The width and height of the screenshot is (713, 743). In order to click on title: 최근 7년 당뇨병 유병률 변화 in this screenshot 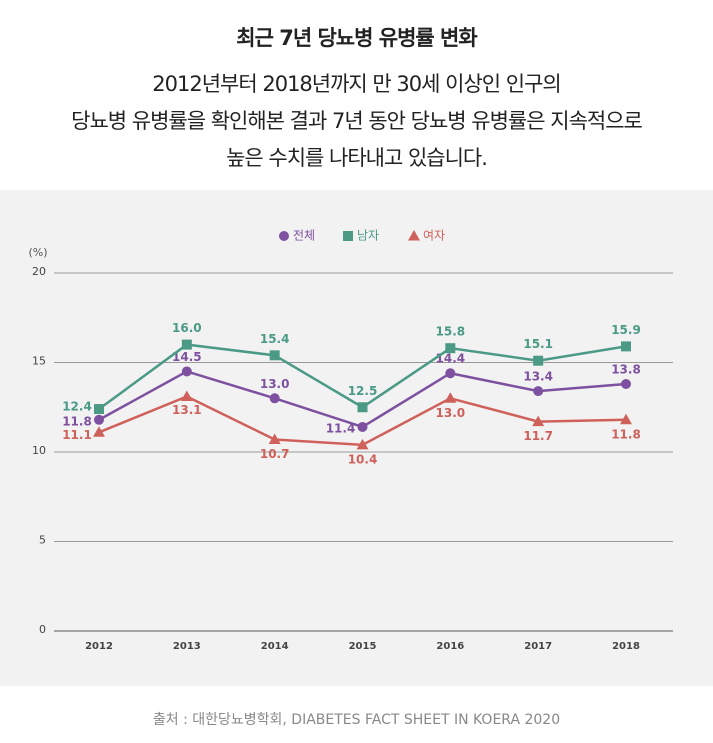, I will do `click(356, 38)`.